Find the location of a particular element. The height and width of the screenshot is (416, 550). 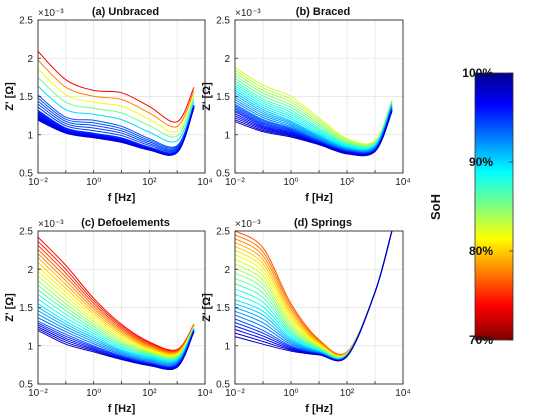

panel-title: (c) Defoelements is located at coordinates (125, 223).